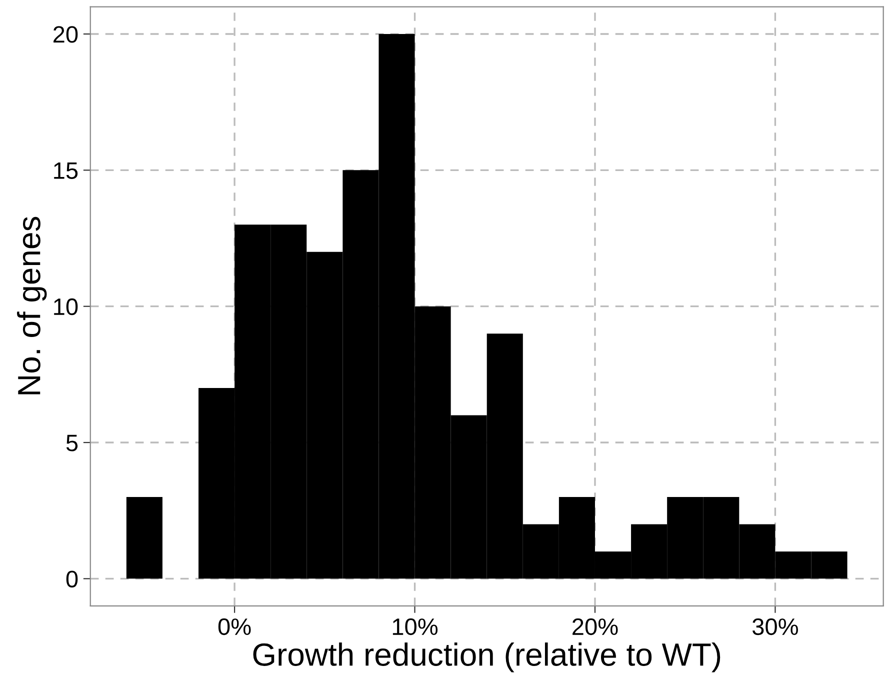 The width and height of the screenshot is (886, 677). What do you see at coordinates (66, 170) in the screenshot?
I see `y-tick-label: 15` at bounding box center [66, 170].